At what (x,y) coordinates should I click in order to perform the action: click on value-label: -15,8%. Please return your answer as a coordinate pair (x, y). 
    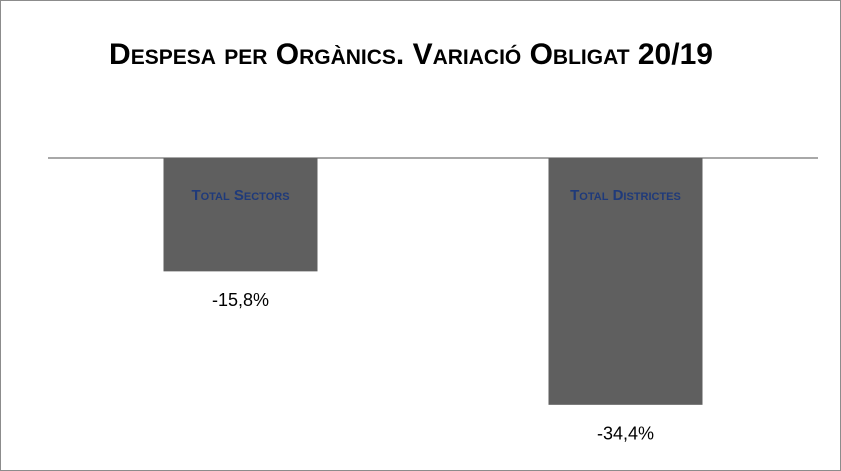
    Looking at the image, I should click on (240, 300).